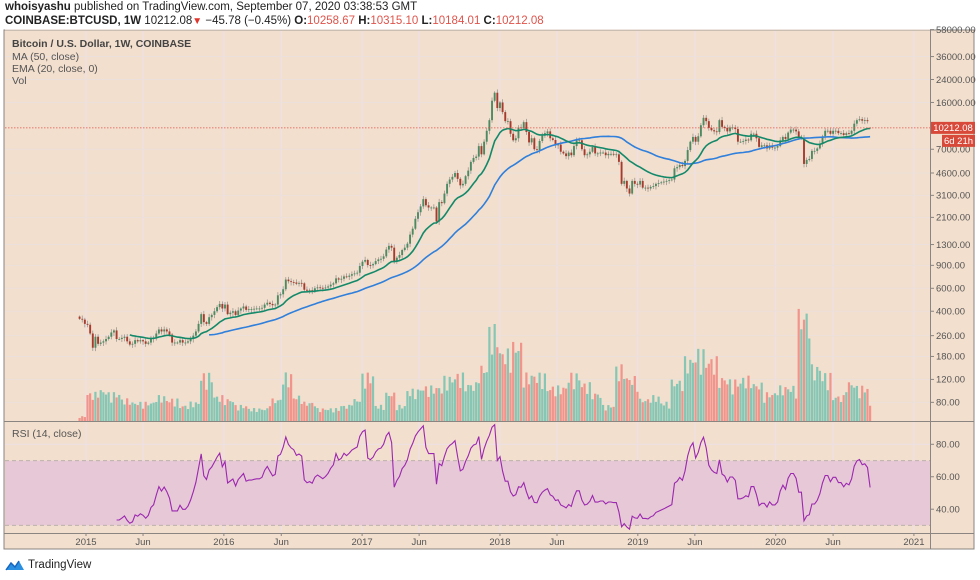  Describe the element at coordinates (197, 21) in the screenshot. I see `down-arrow-icon: ▼` at that location.